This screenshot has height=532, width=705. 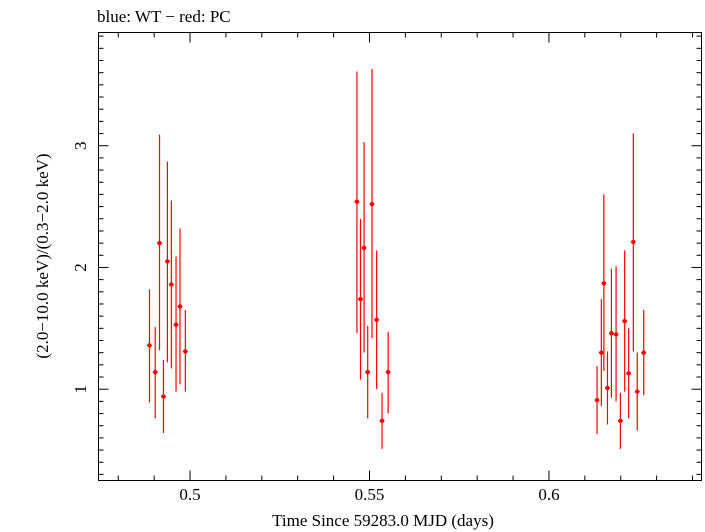 I want to click on y-tick-label: 2, so click(x=80, y=267).